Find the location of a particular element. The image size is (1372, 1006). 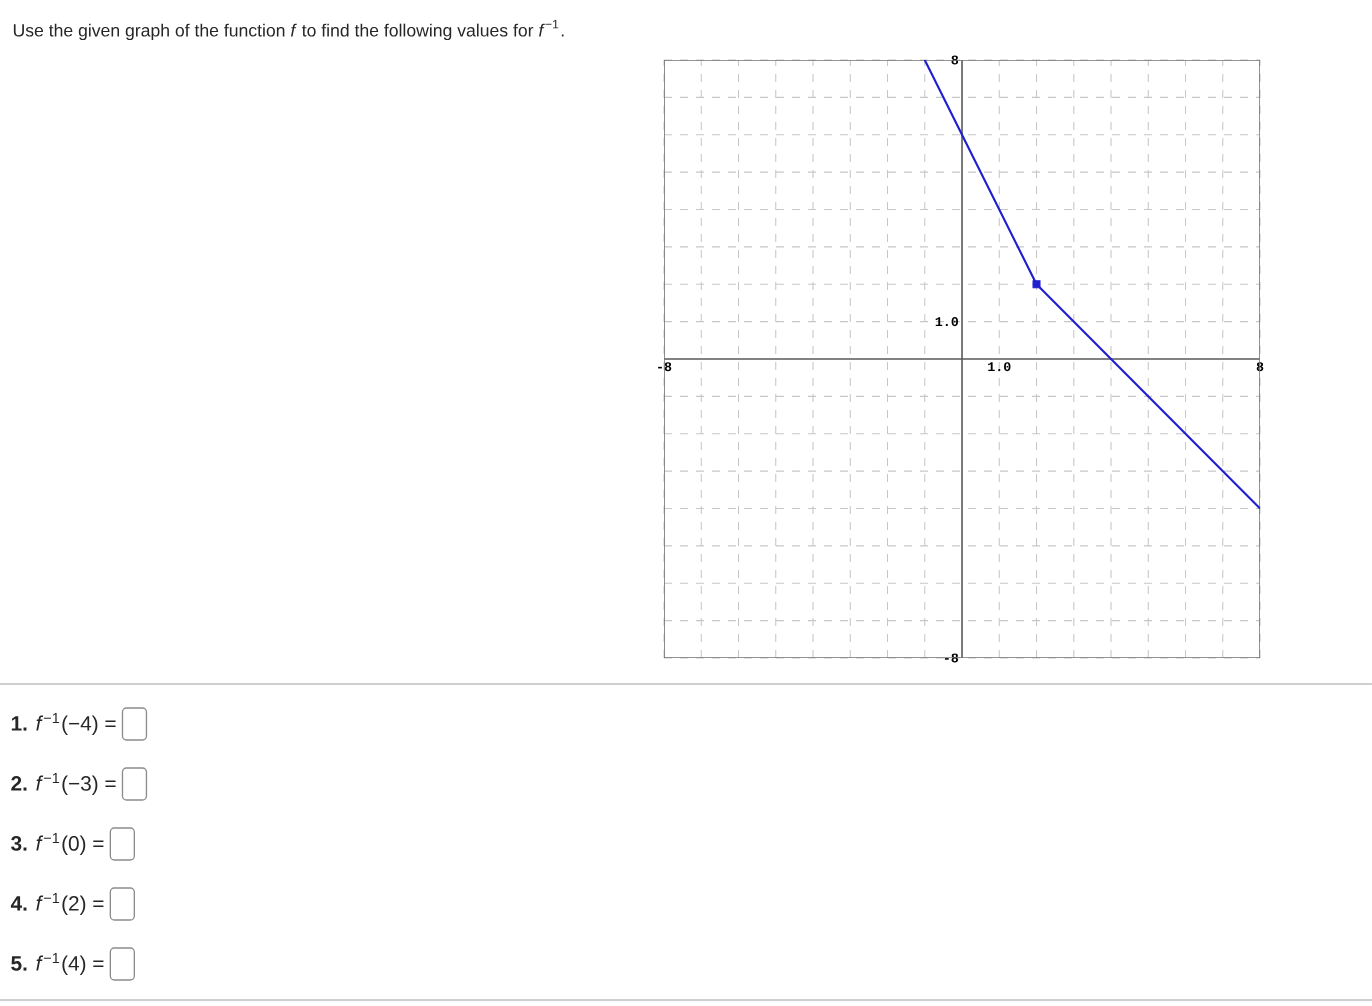

text: 1. f$^{−1}$(−4) = is located at coordinates (63, 724).